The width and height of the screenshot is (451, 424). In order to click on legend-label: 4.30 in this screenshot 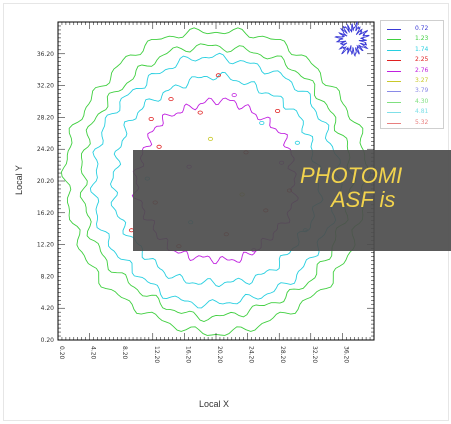, I will do `click(422, 101)`.